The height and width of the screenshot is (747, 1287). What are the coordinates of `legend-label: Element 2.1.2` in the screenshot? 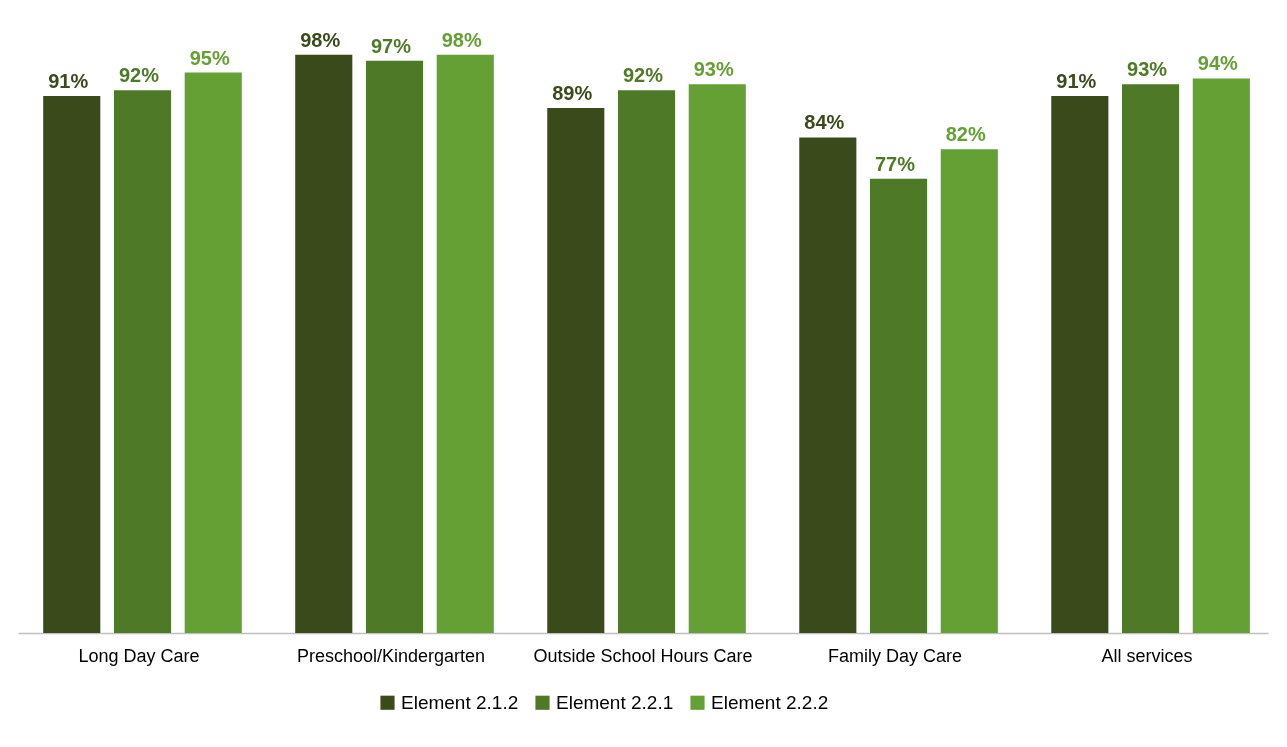 It's located at (460, 702).